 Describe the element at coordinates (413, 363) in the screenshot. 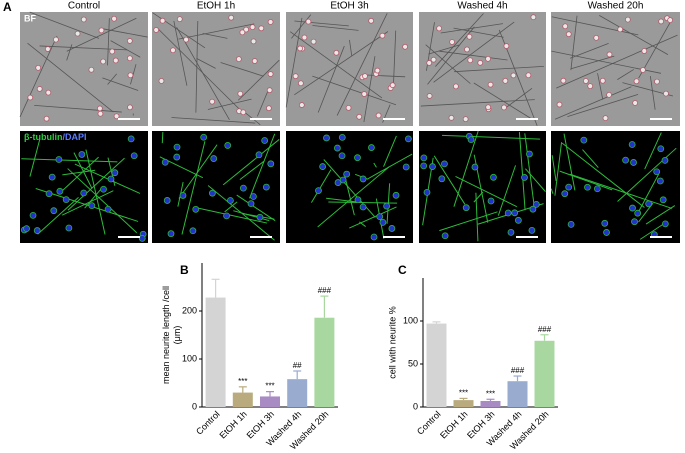

I see `y-tick-label: 50` at that location.